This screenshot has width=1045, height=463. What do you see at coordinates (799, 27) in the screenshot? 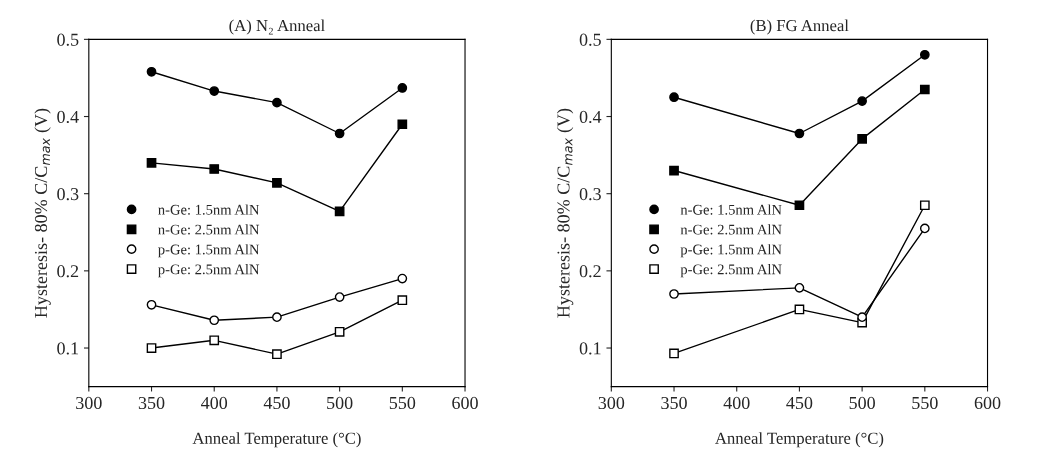
I see `chart-title: (B) FG Anneal` at bounding box center [799, 27].